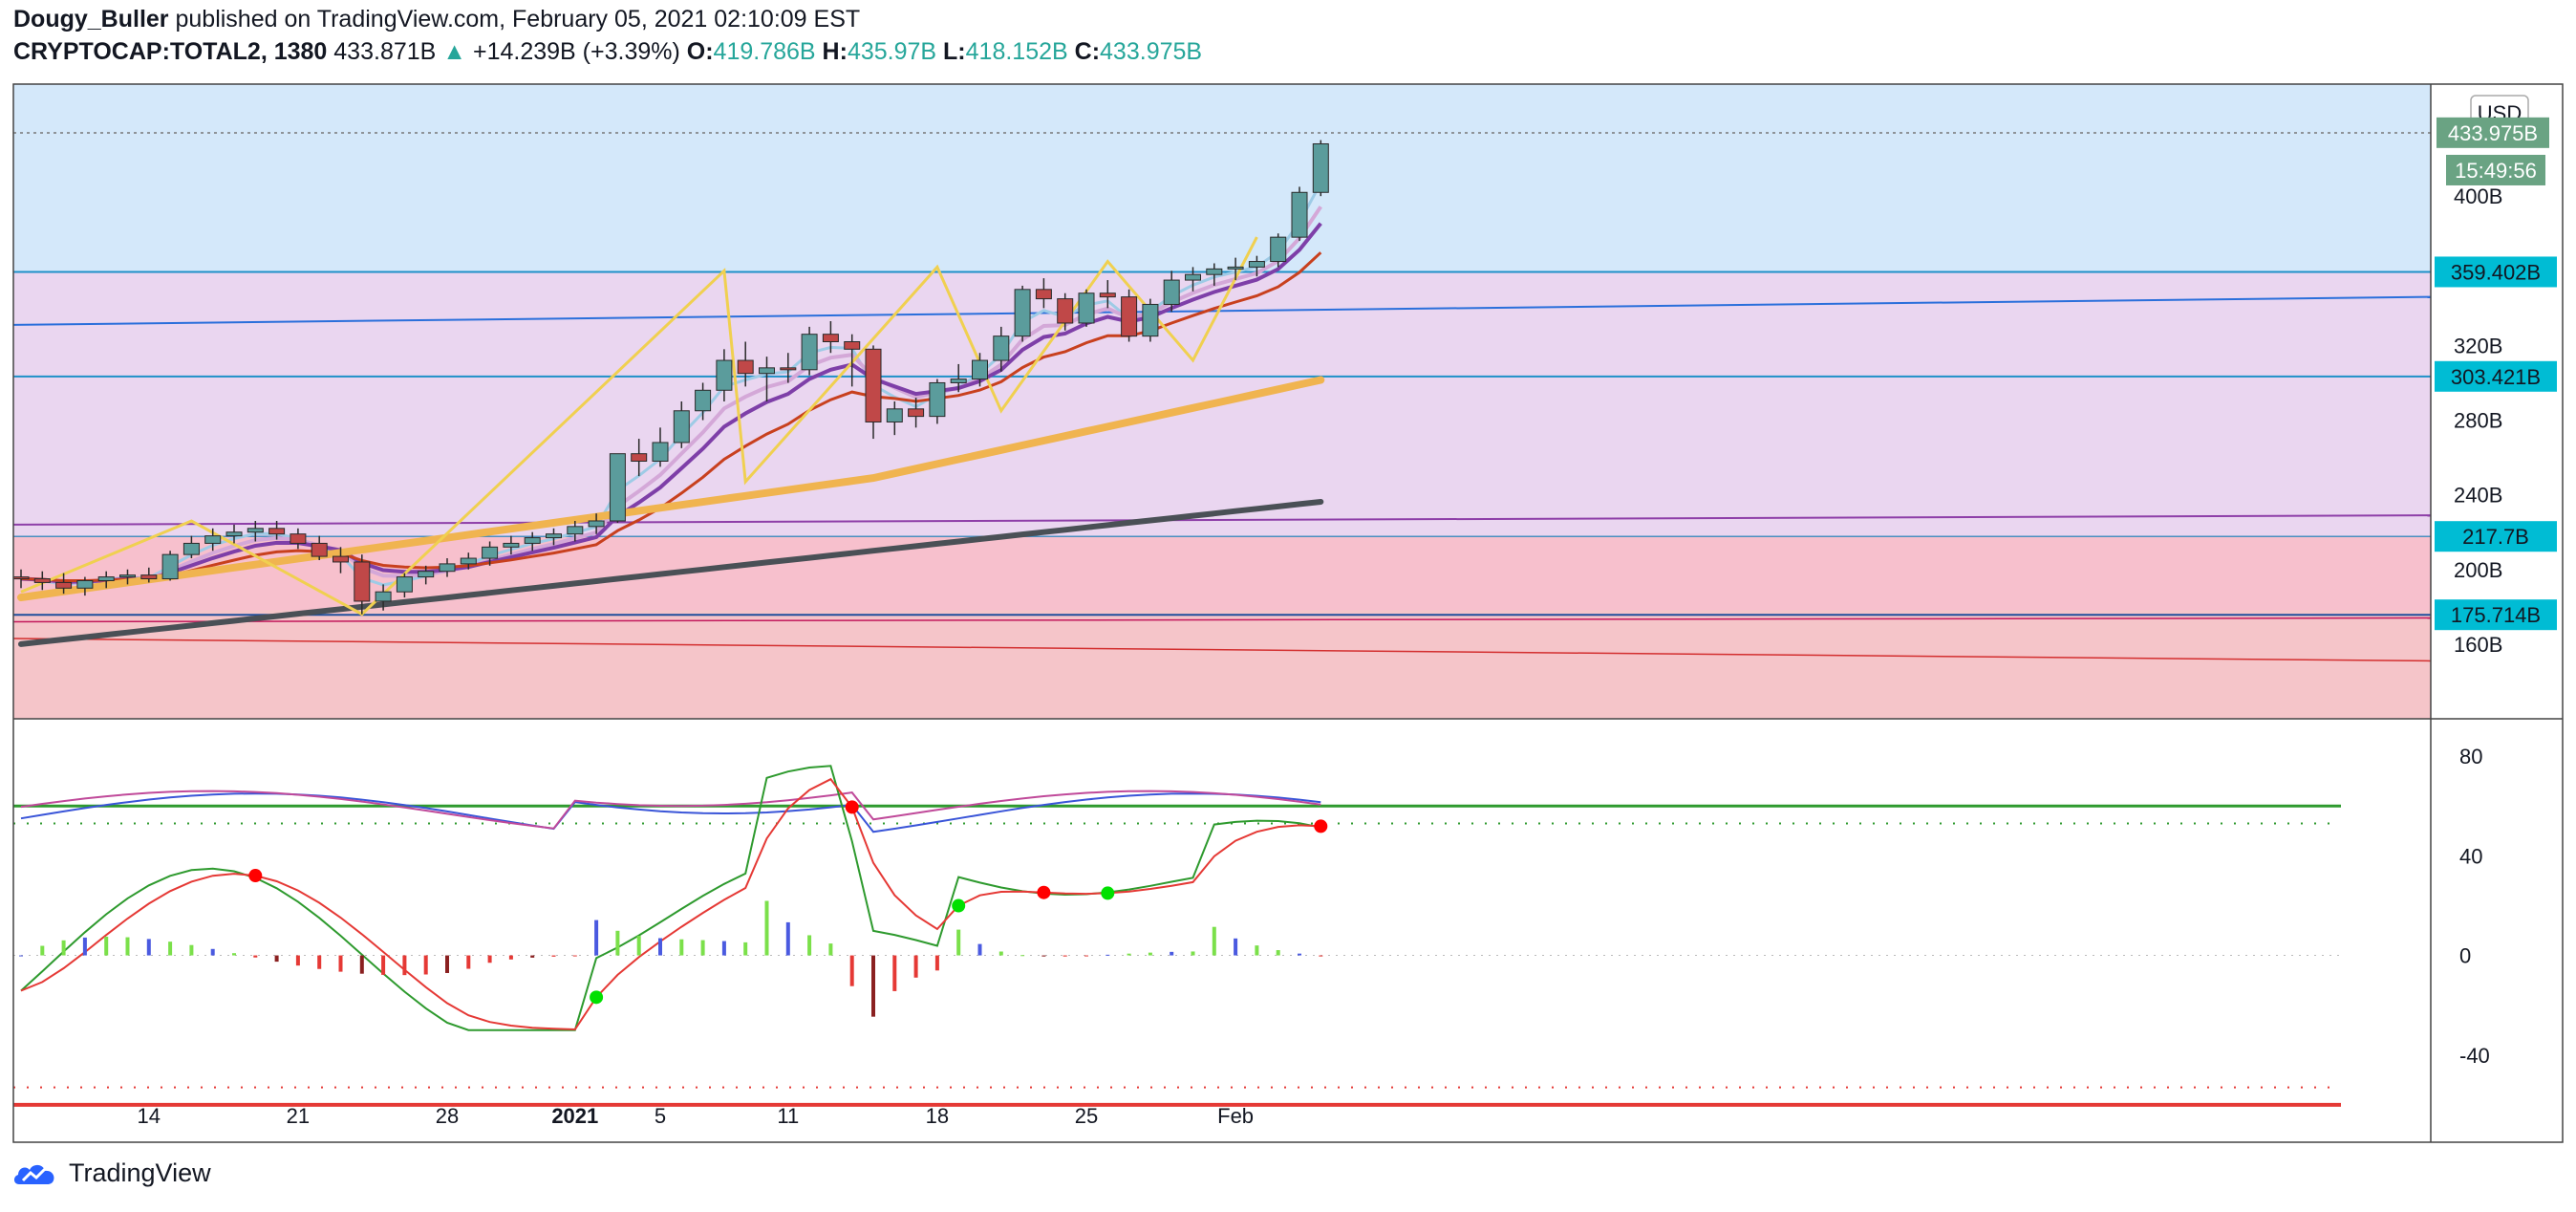 The width and height of the screenshot is (2576, 1212). I want to click on price-tag: 175.714B, so click(2496, 615).